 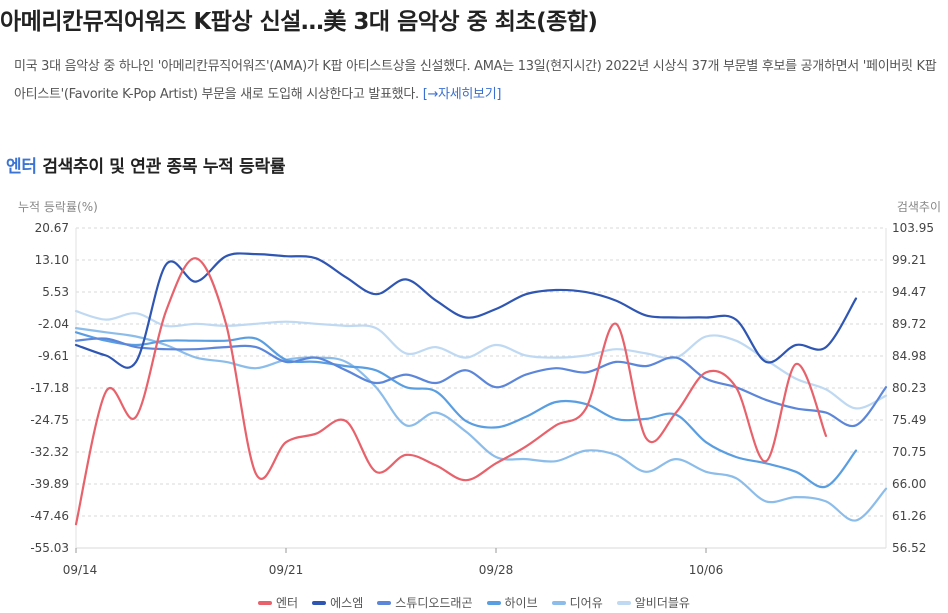 I want to click on legend-item: 하이브, so click(x=512, y=602).